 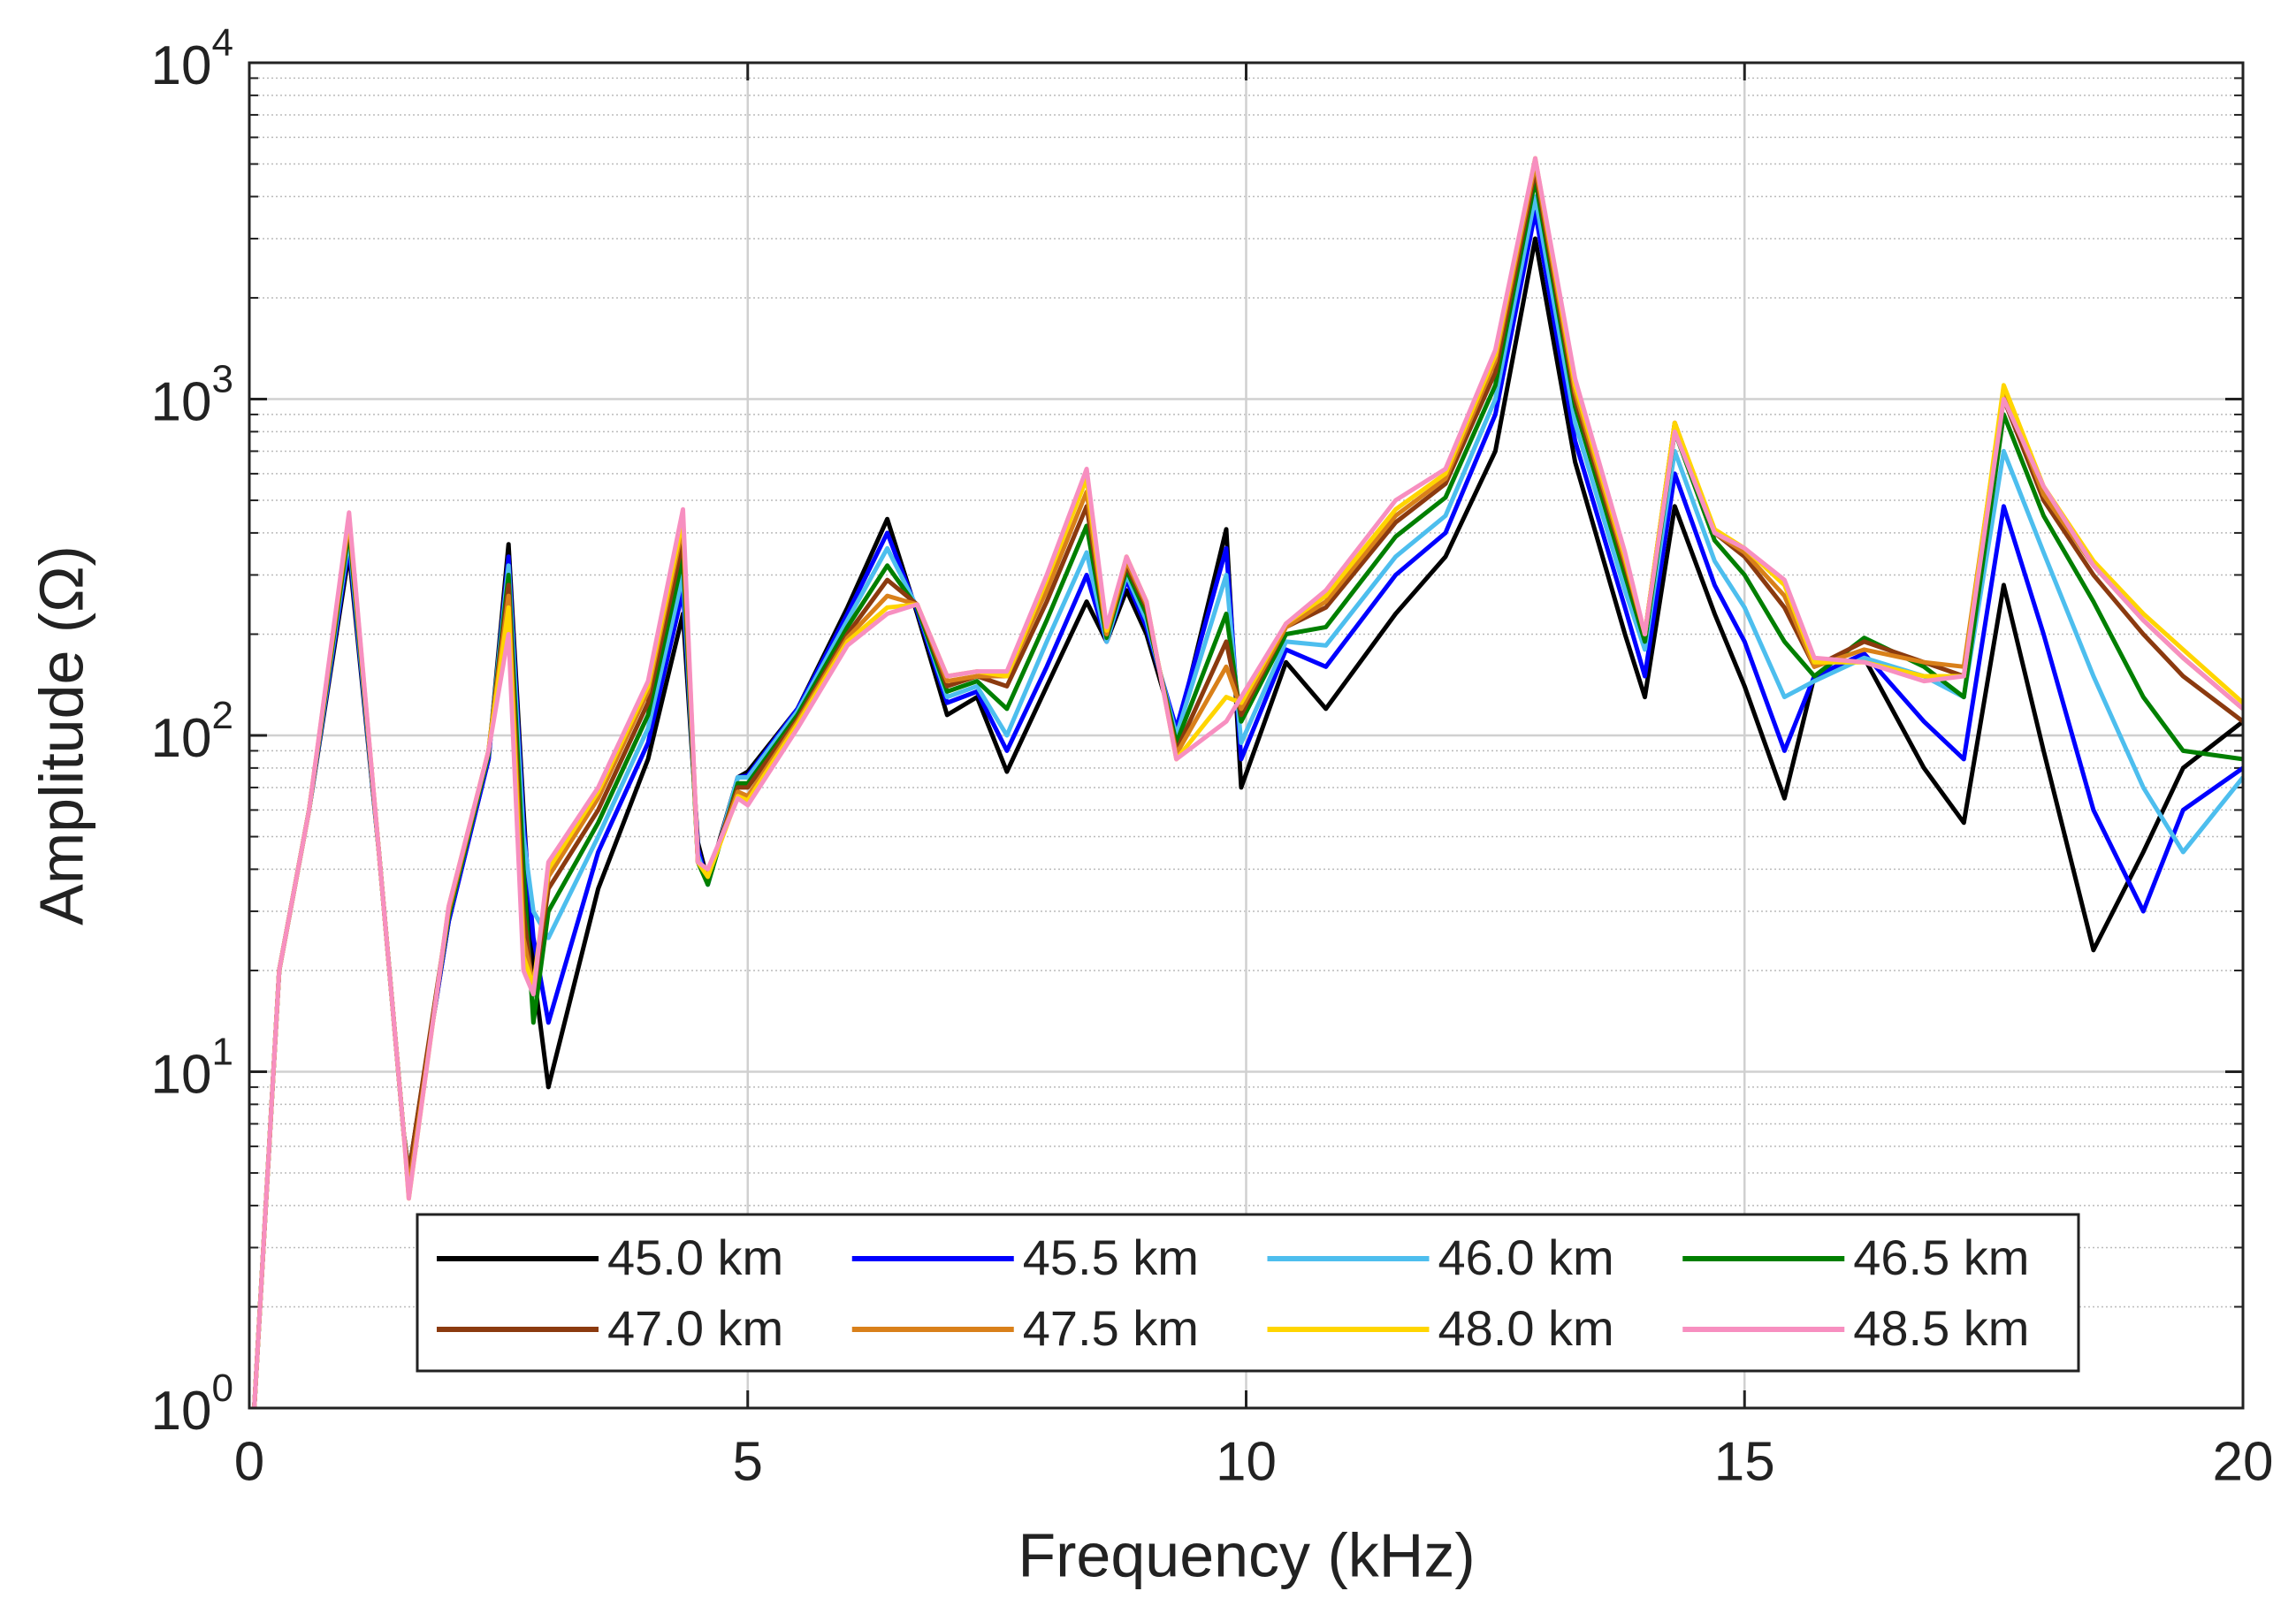 I want to click on y-tick-label: 10², so click(x=192, y=732).